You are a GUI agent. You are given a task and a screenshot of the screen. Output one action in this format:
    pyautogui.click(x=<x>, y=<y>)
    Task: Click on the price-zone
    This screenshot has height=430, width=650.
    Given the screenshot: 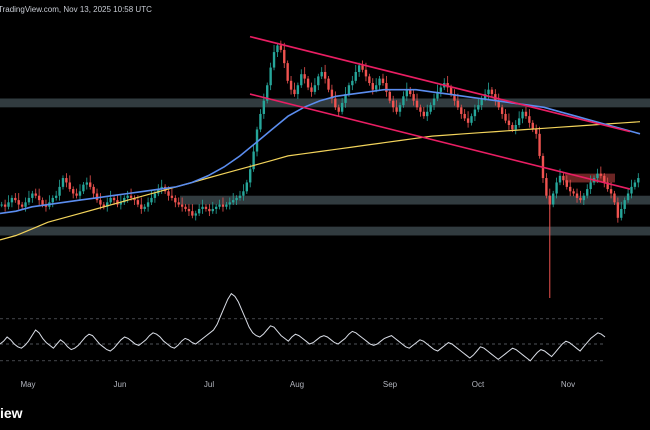 What is the action you would take?
    pyautogui.click(x=325, y=103)
    